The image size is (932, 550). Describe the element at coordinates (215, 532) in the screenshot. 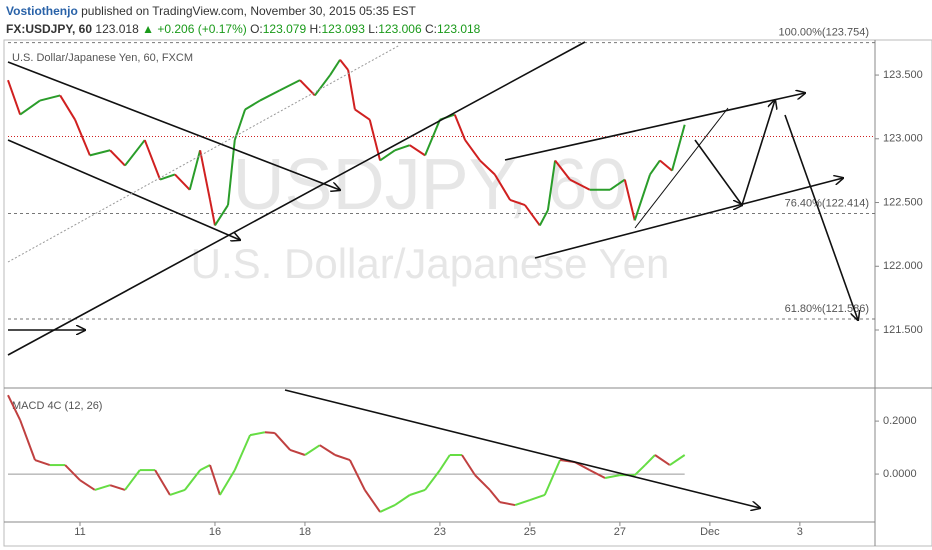

I see `x-tick-label: 16` at that location.